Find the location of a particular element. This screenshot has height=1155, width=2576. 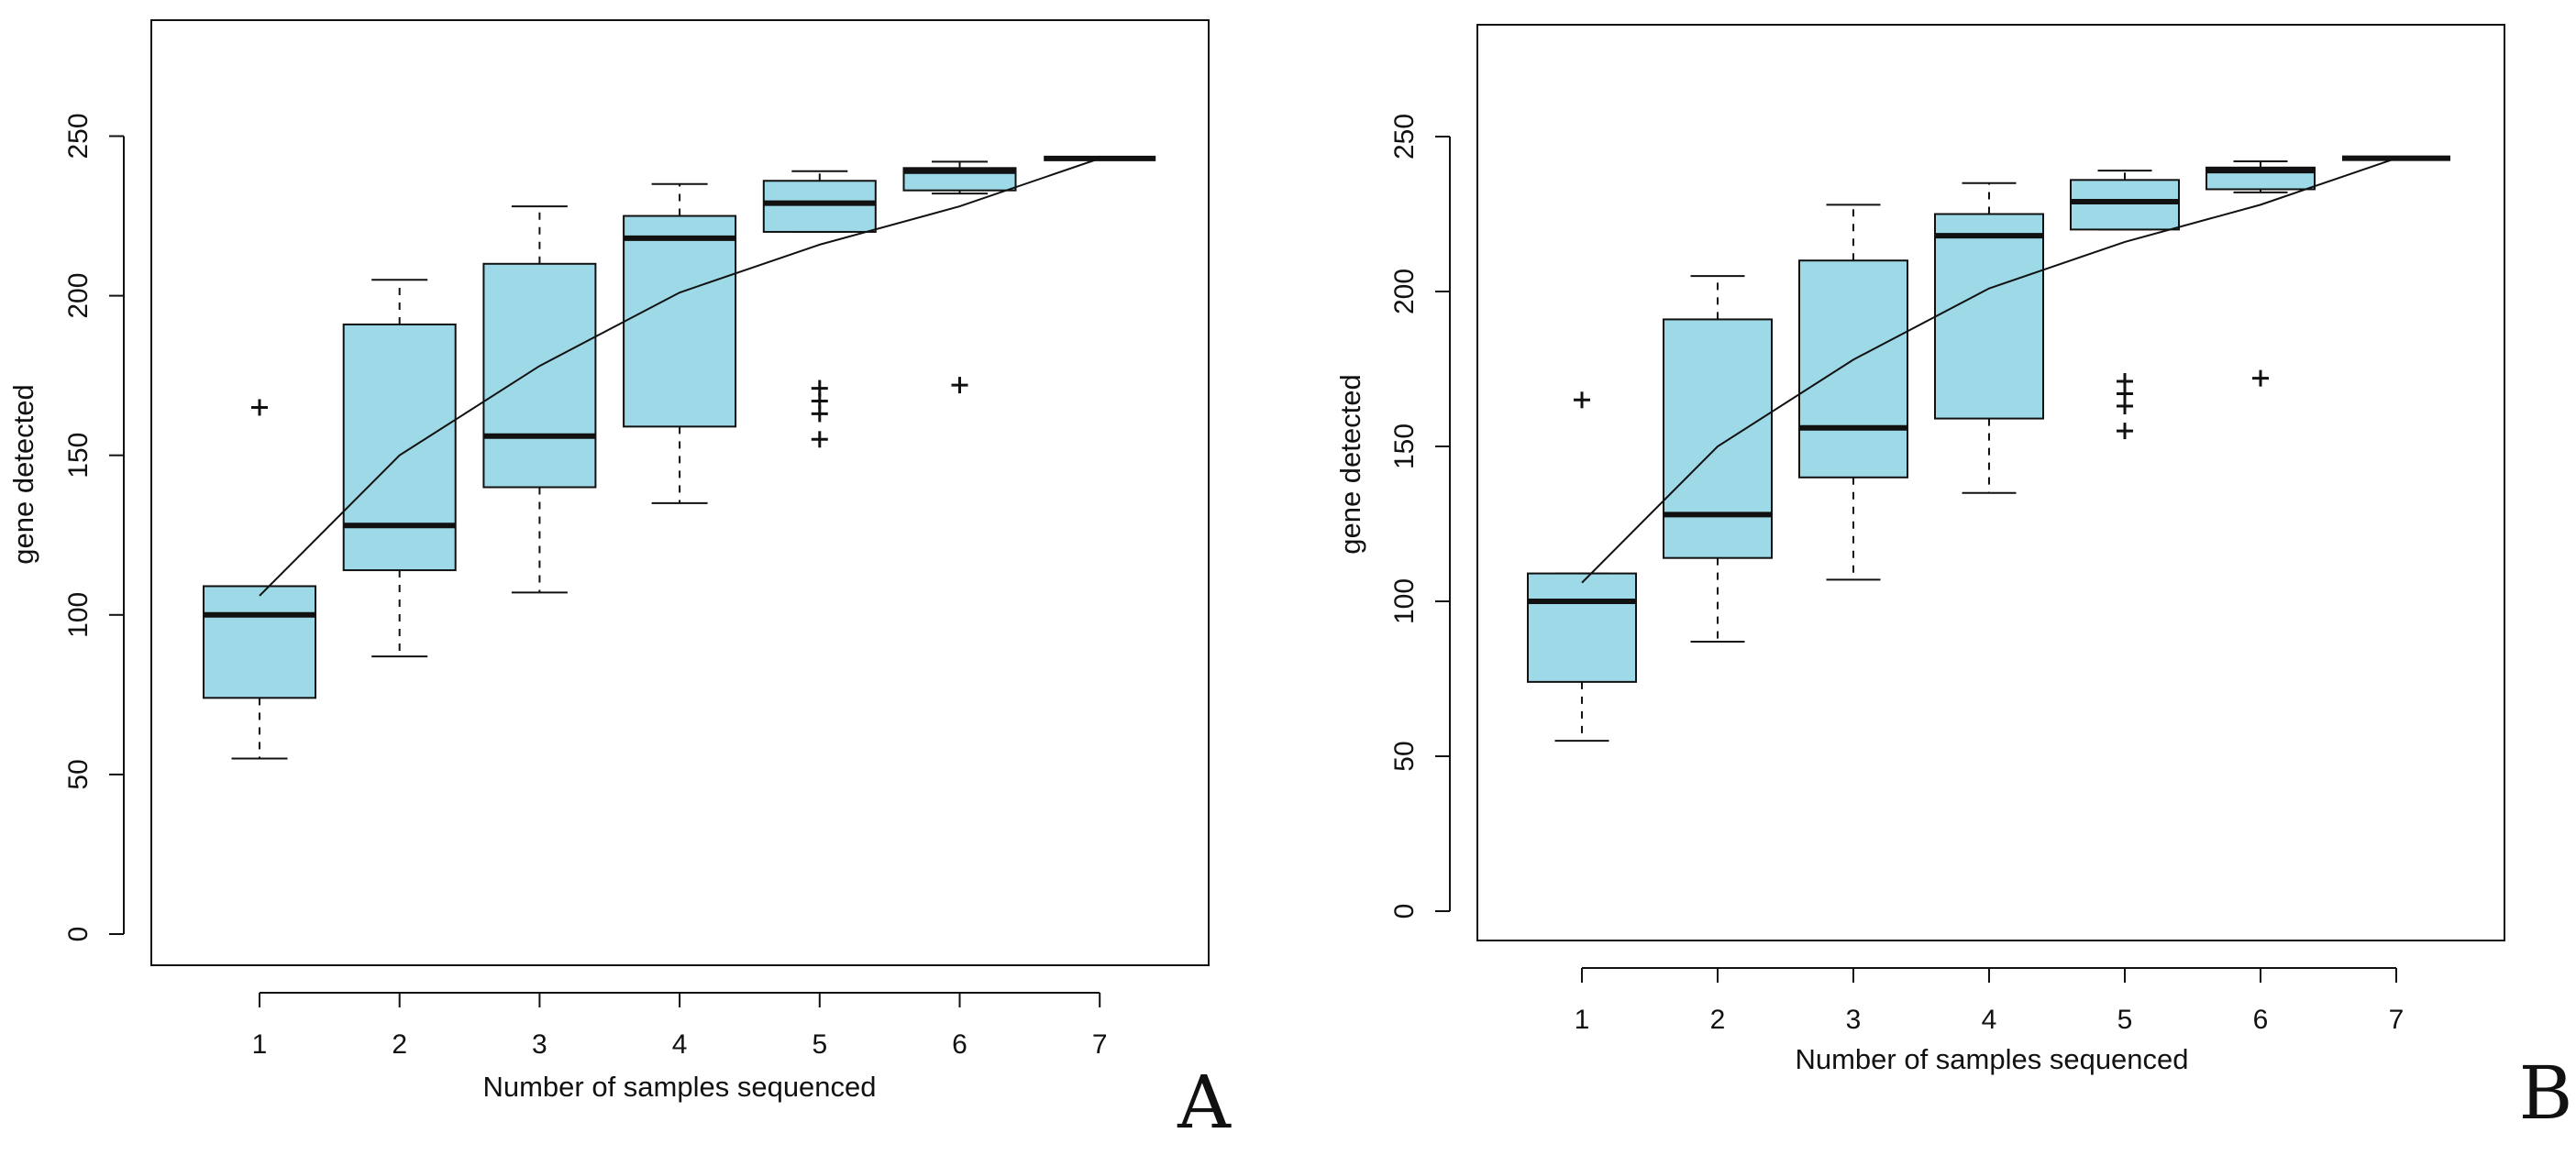

panel-label: B is located at coordinates (2546, 1093).